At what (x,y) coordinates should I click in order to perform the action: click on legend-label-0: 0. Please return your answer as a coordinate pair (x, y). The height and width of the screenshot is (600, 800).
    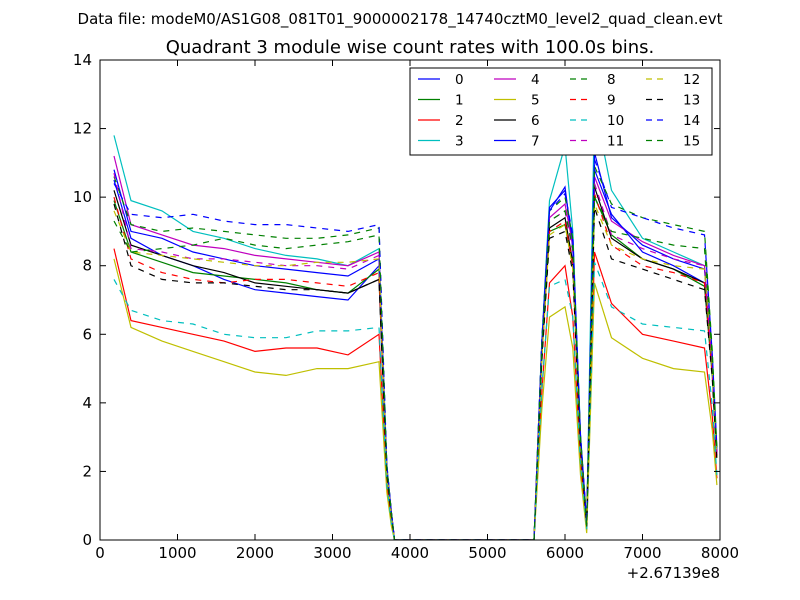
    Looking at the image, I should click on (459, 80).